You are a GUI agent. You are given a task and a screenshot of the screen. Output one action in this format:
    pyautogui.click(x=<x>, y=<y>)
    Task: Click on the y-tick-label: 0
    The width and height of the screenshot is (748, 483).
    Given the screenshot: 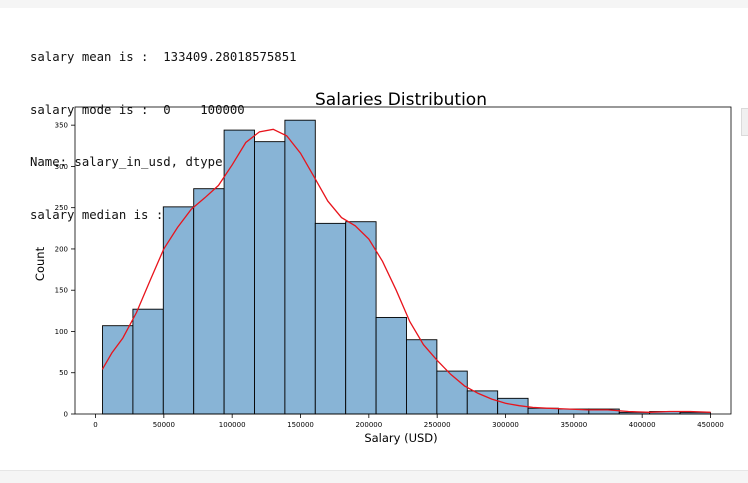 What is the action you would take?
    pyautogui.click(x=66, y=415)
    